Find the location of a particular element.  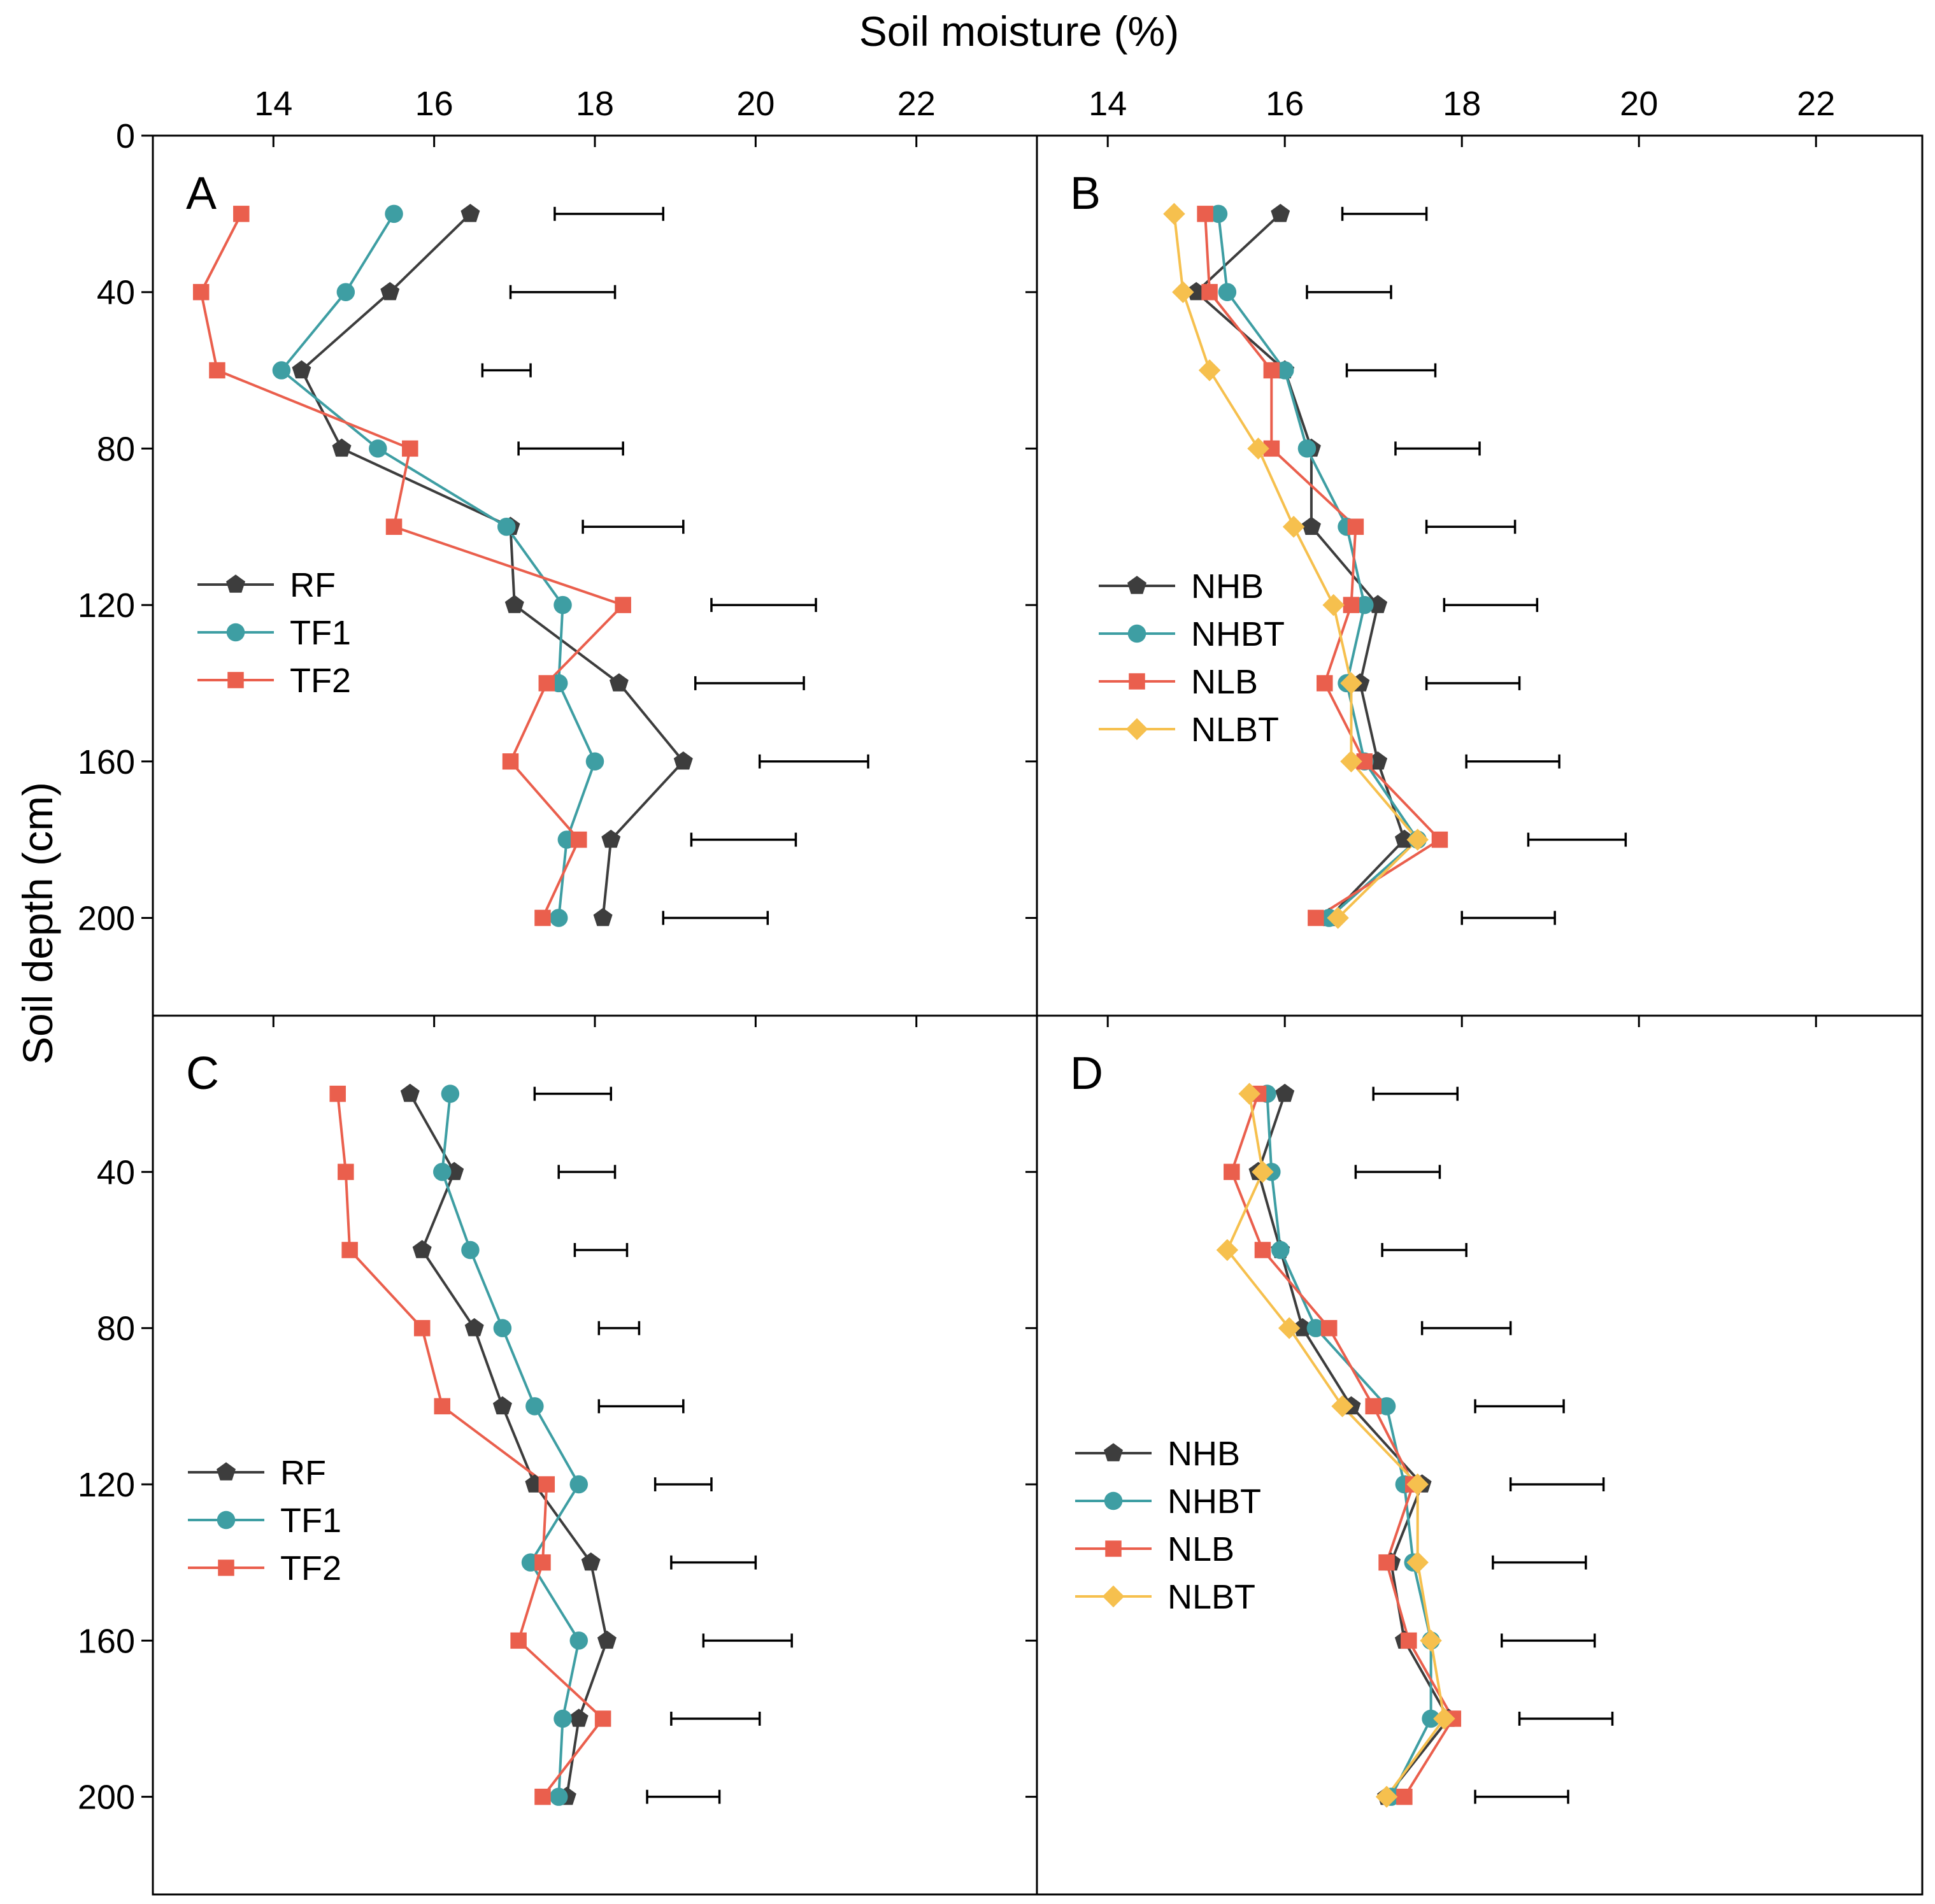

x-tick-label: 20 is located at coordinates (755, 104).